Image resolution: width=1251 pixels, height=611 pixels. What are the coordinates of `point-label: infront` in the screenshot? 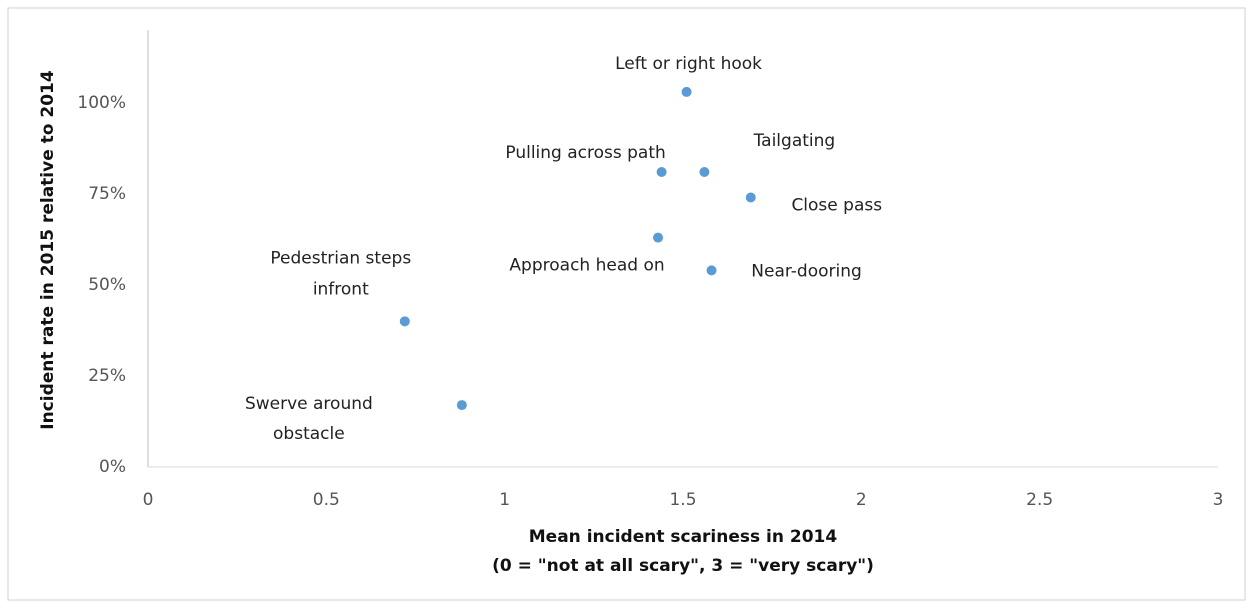 It's located at (341, 289).